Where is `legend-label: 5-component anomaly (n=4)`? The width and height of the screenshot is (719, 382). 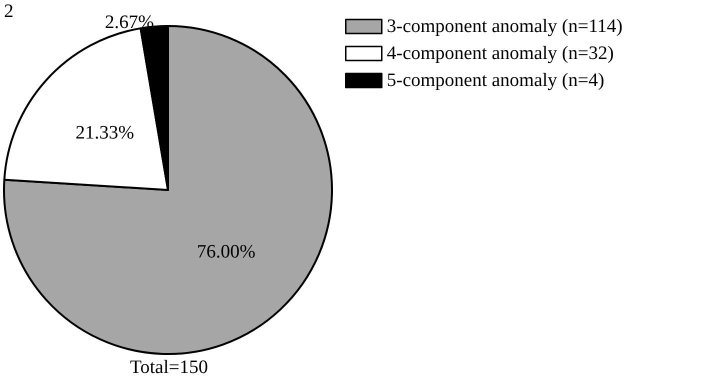 legend-label: 5-component anomaly (n=4) is located at coordinates (495, 80).